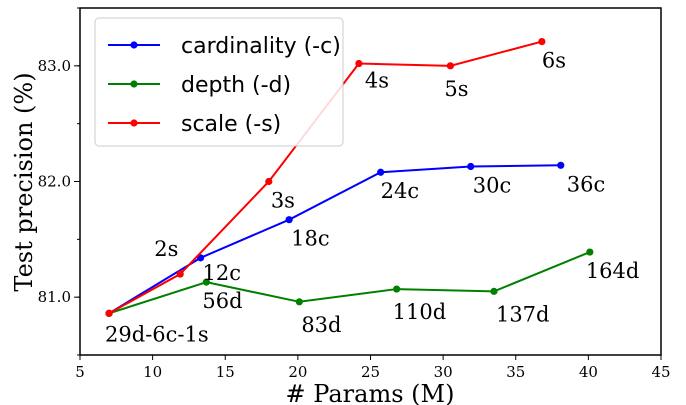 The image size is (686, 405). What do you see at coordinates (54, 182) in the screenshot?
I see `y-tick-label: 82.0` at bounding box center [54, 182].